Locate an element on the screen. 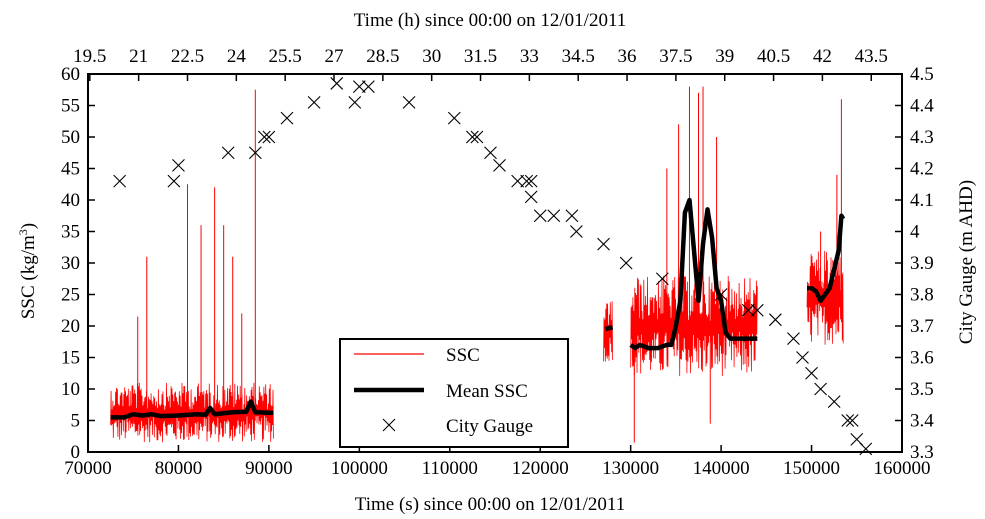  y-right-tick-label-1: 3.4 is located at coordinates (922, 421).